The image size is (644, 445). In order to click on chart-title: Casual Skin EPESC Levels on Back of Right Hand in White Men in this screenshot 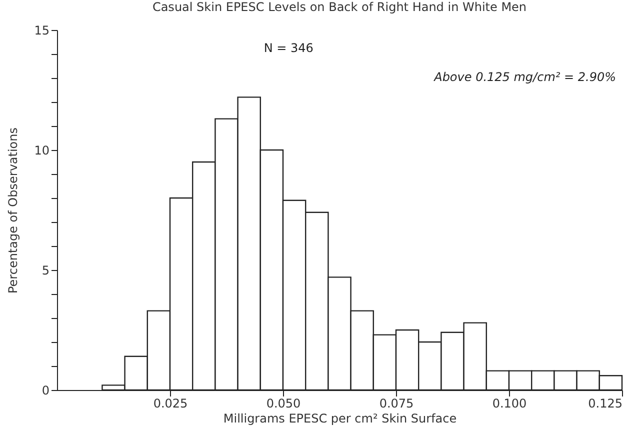, I will do `click(339, 7)`.